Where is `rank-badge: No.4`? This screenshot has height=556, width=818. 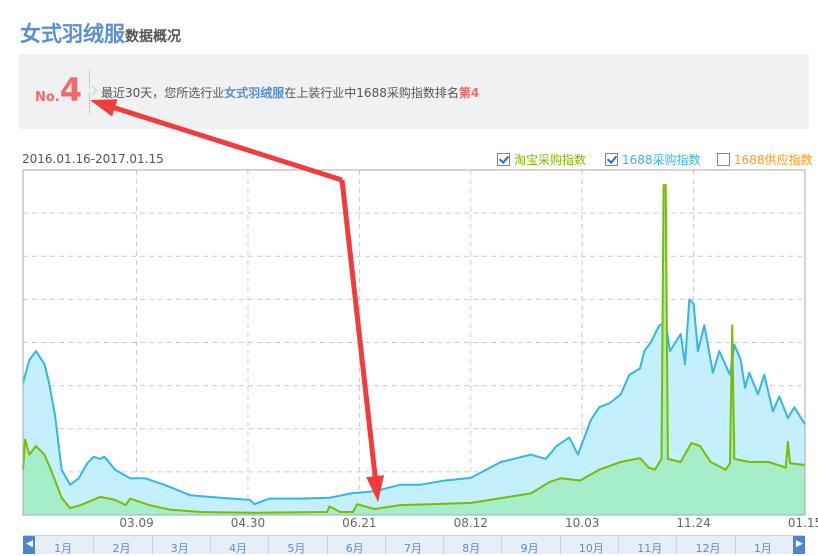 rank-badge: No.4 is located at coordinates (58, 90).